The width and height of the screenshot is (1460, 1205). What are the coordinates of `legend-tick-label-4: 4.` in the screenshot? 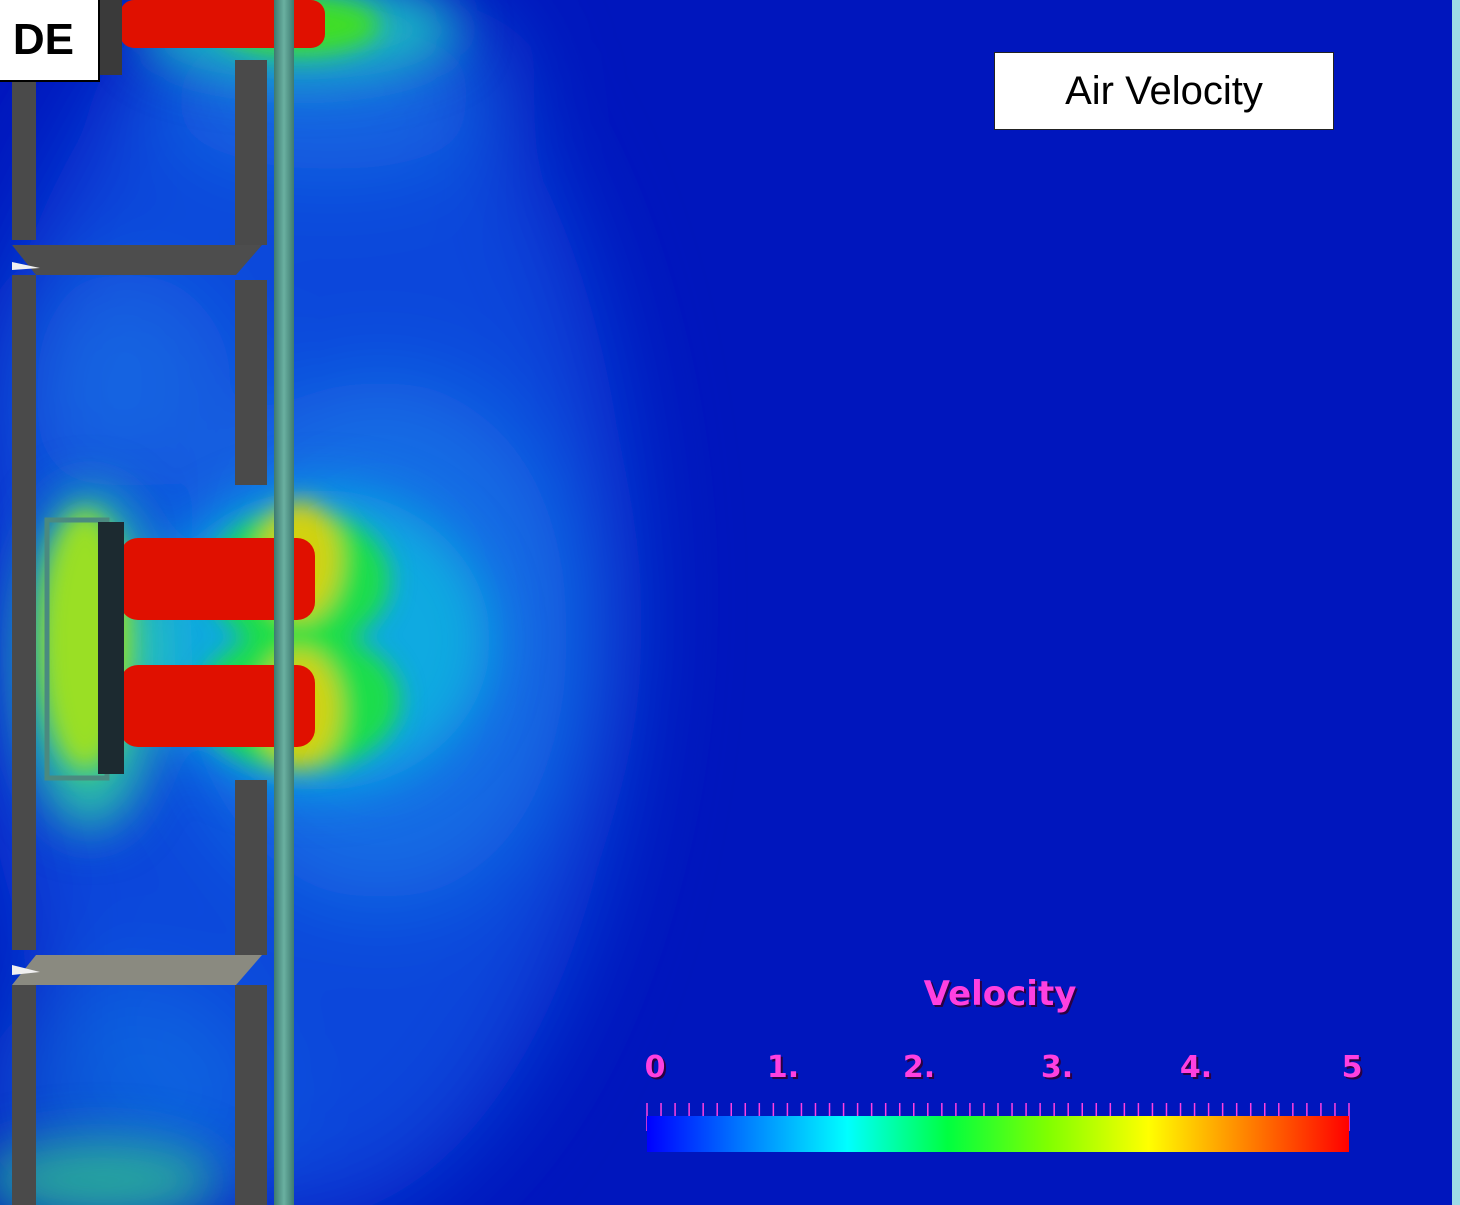 It's located at (1196, 1067).